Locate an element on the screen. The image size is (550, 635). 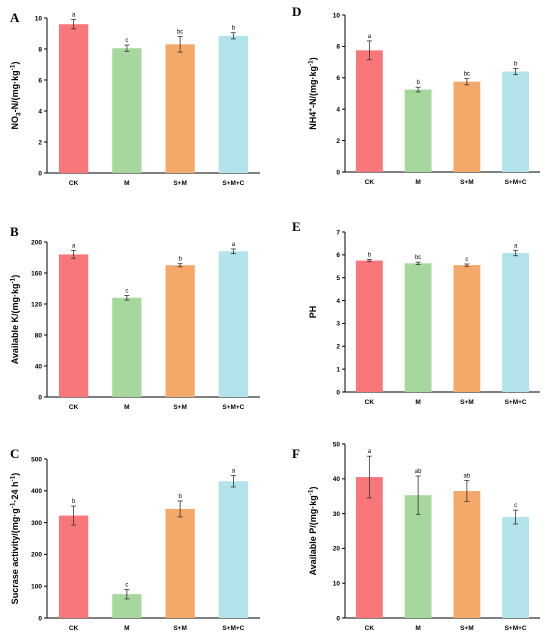
significance-letter: bc is located at coordinates (180, 33).